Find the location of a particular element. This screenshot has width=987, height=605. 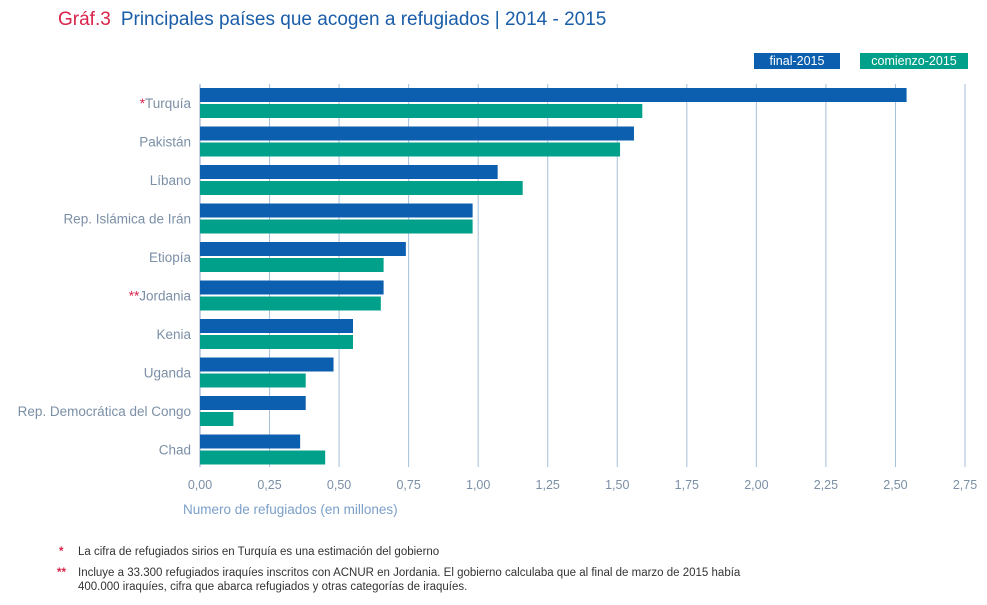

category-name: Rep. Islámica de Irán is located at coordinates (127, 219).